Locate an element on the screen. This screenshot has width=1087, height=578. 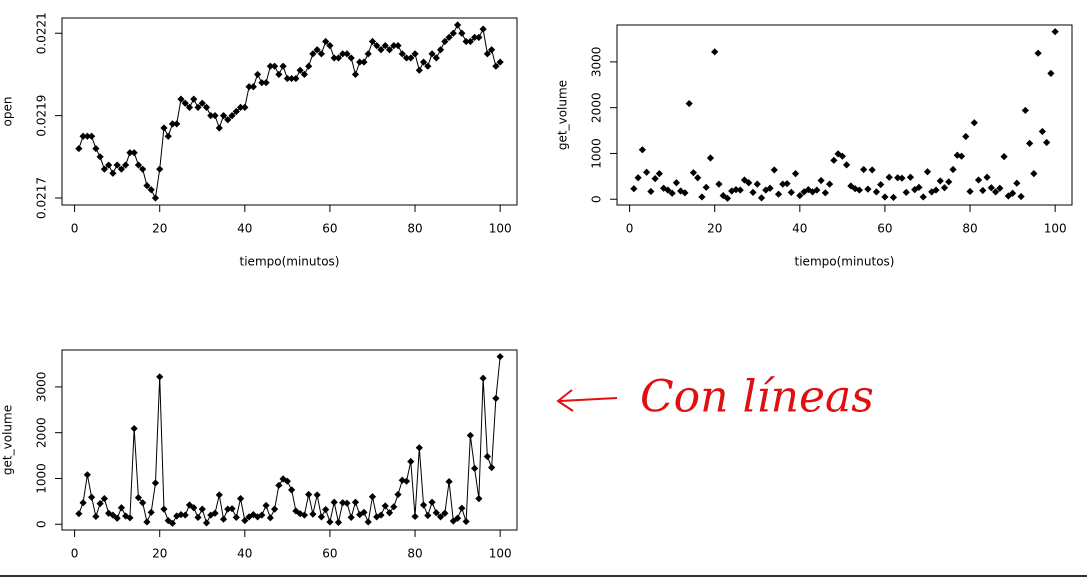
x-tick-label: 60 is located at coordinates (884, 229).